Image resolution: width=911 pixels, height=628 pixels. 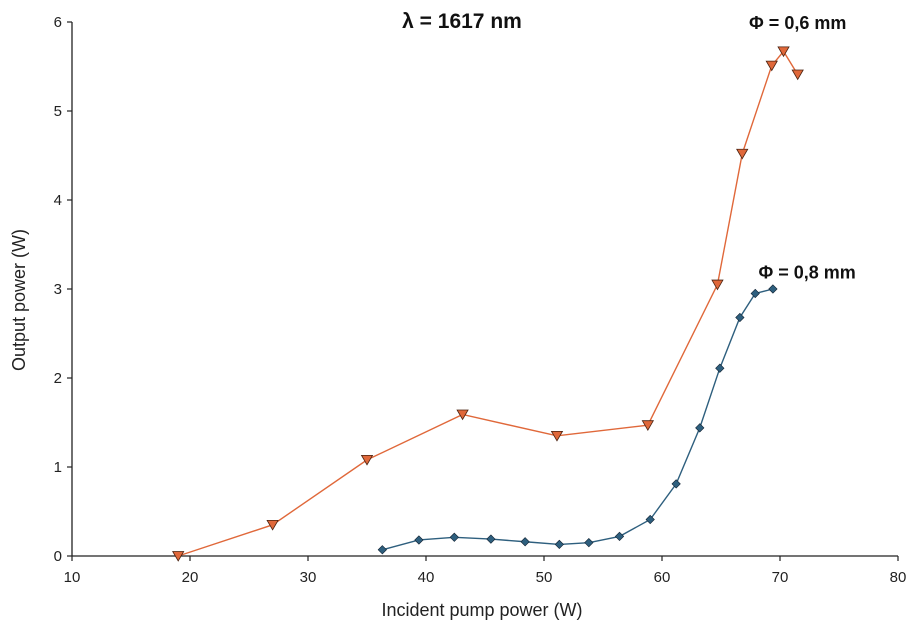 What do you see at coordinates (662, 577) in the screenshot?
I see `x-tick-label: 60` at bounding box center [662, 577].